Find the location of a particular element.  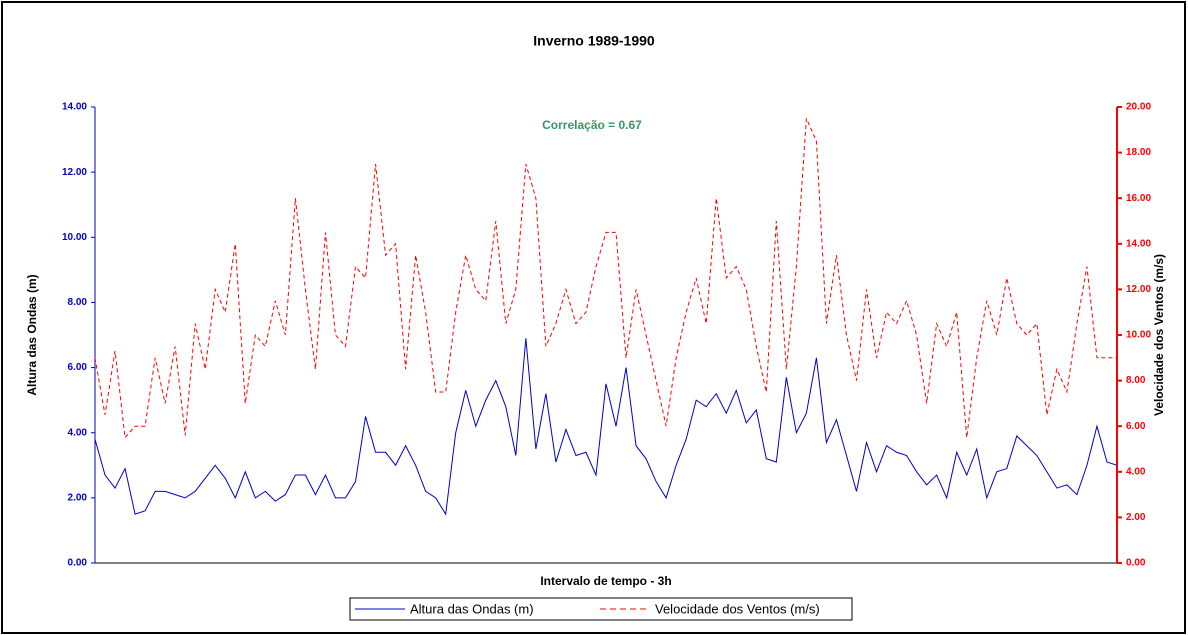

y-tick-label: 4.00 is located at coordinates (78, 432).